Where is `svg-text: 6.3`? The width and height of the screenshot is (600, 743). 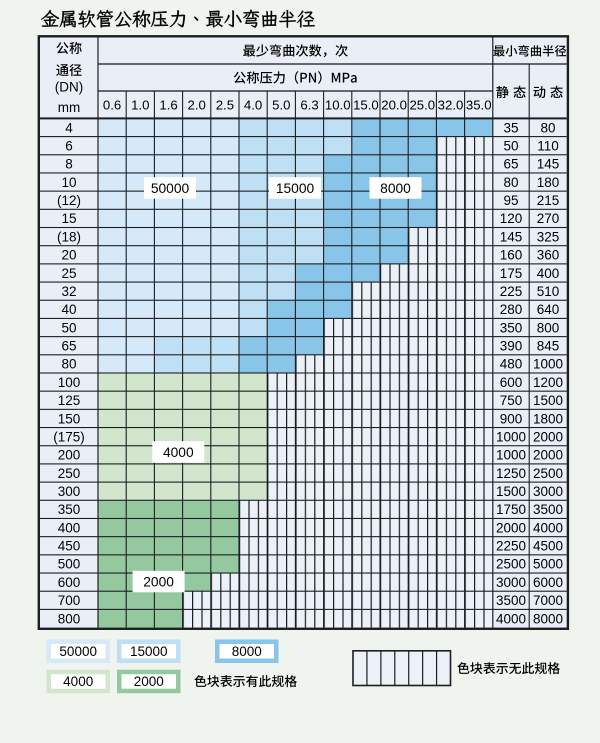
svg-text: 6.3 is located at coordinates (309, 105).